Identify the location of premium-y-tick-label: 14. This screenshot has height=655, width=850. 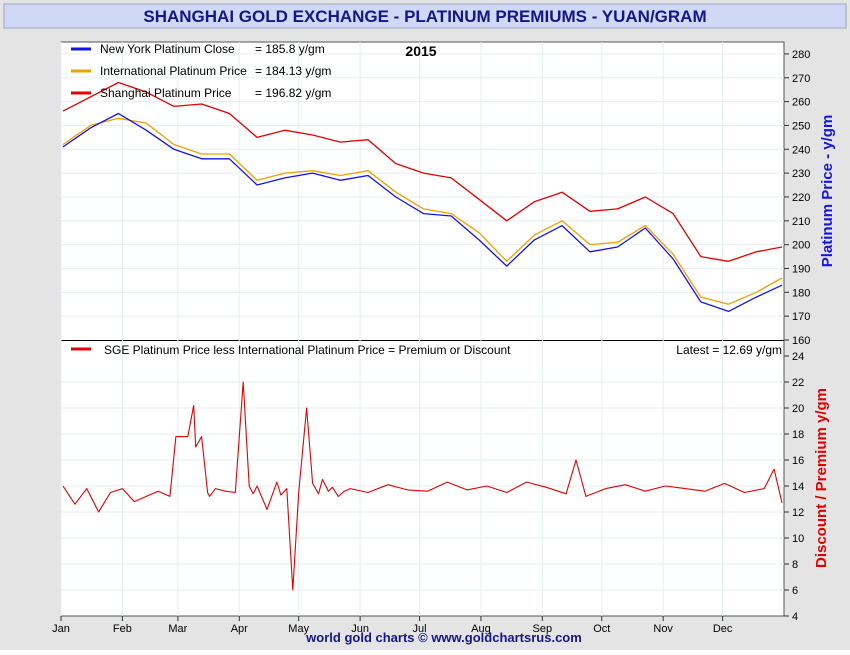
(798, 487).